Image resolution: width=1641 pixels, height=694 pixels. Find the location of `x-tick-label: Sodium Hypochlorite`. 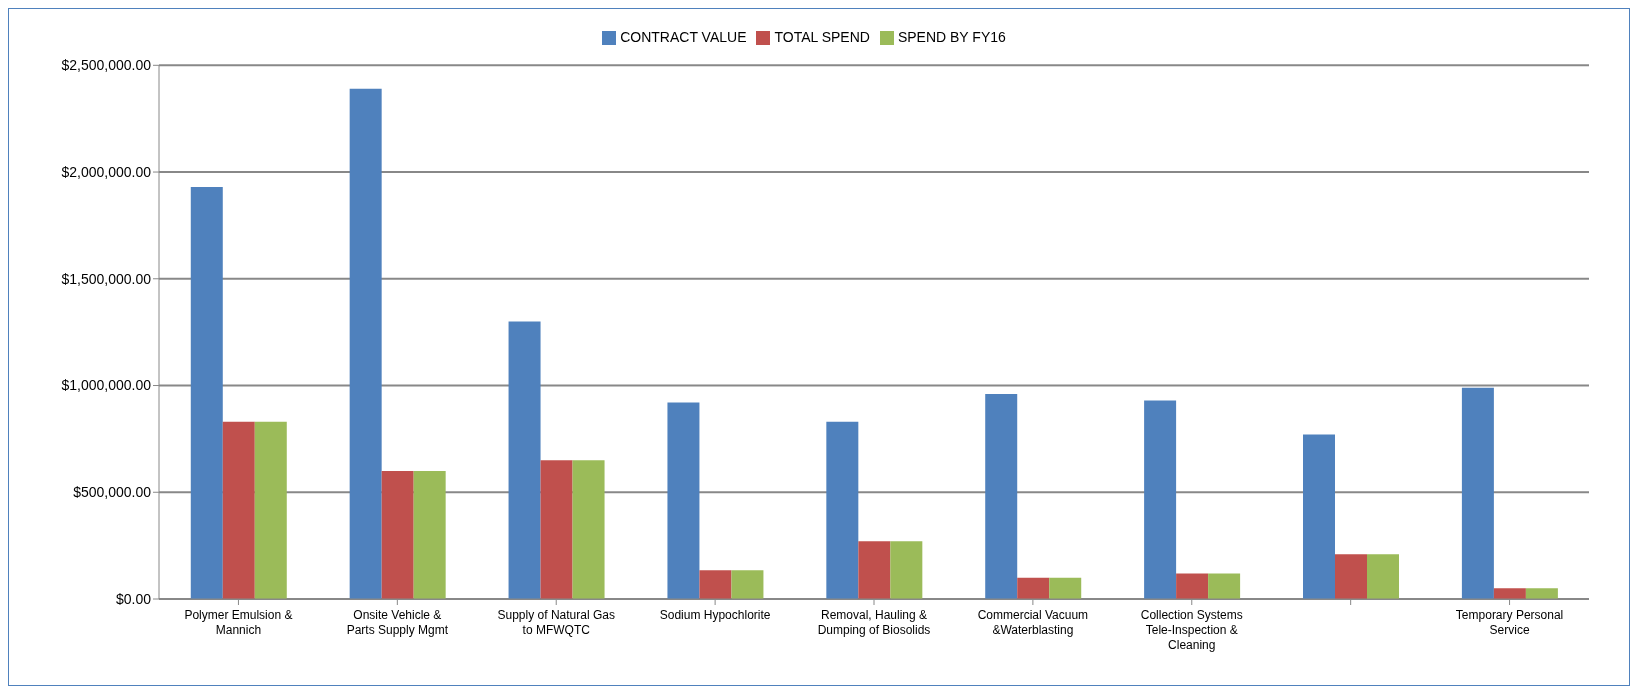

x-tick-label: Sodium Hypochlorite is located at coordinates (715, 615).